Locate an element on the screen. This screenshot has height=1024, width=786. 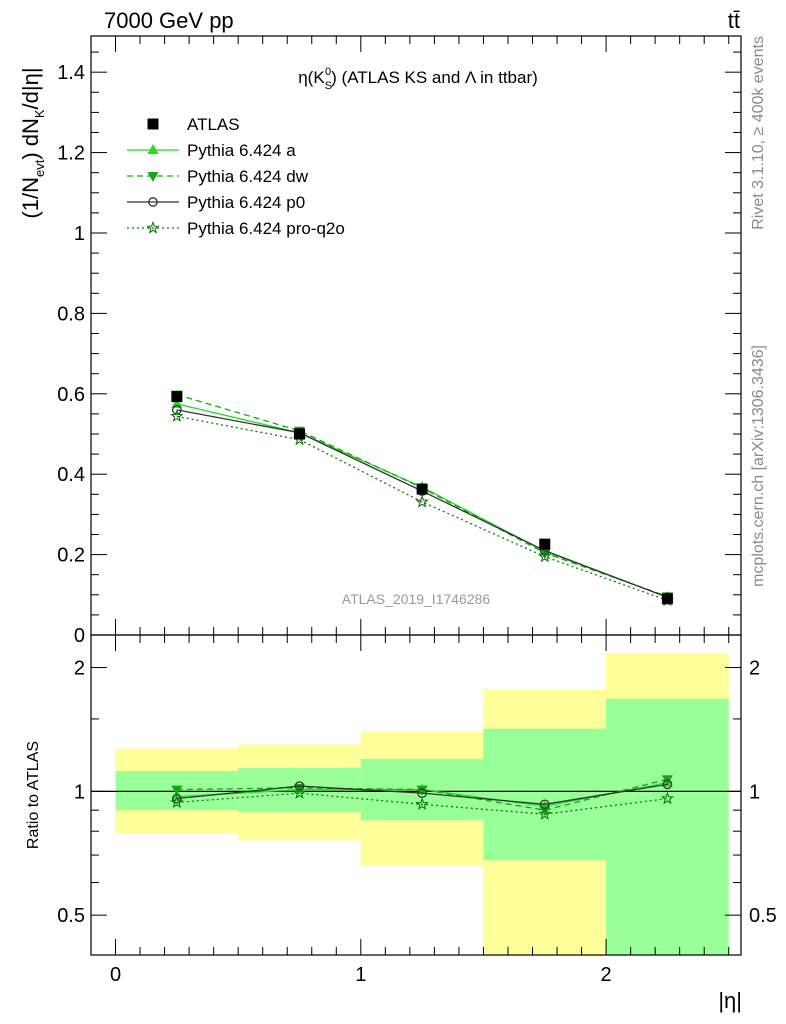
y-label-a: (1/N is located at coordinates (30, 198).